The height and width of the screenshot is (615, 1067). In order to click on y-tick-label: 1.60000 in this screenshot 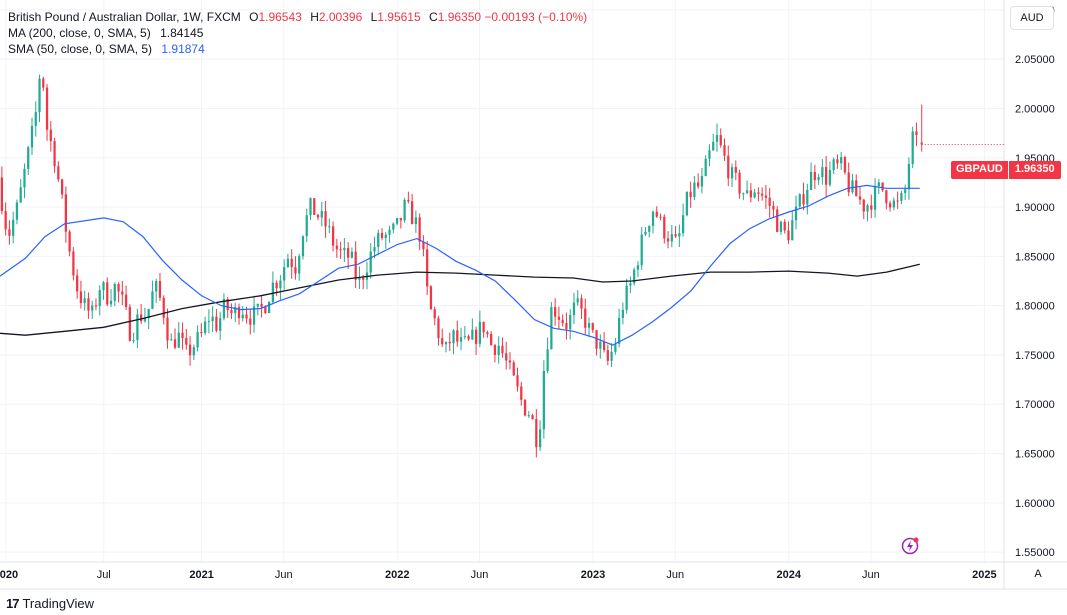, I will do `click(1035, 504)`.